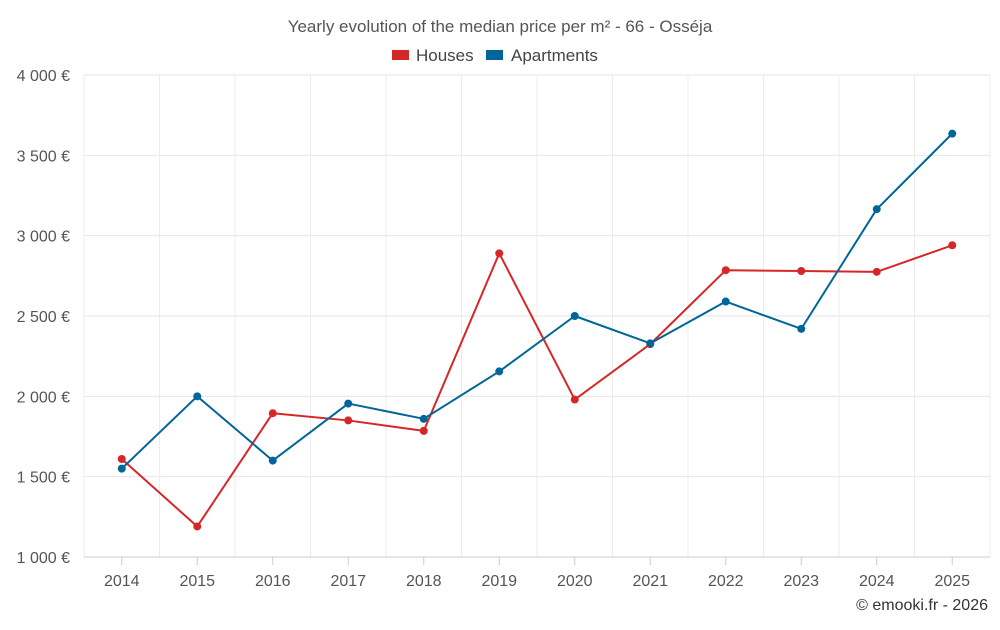 The height and width of the screenshot is (630, 1000). Describe the element at coordinates (43, 478) in the screenshot. I see `y-tick-label: 1 500 €` at that location.